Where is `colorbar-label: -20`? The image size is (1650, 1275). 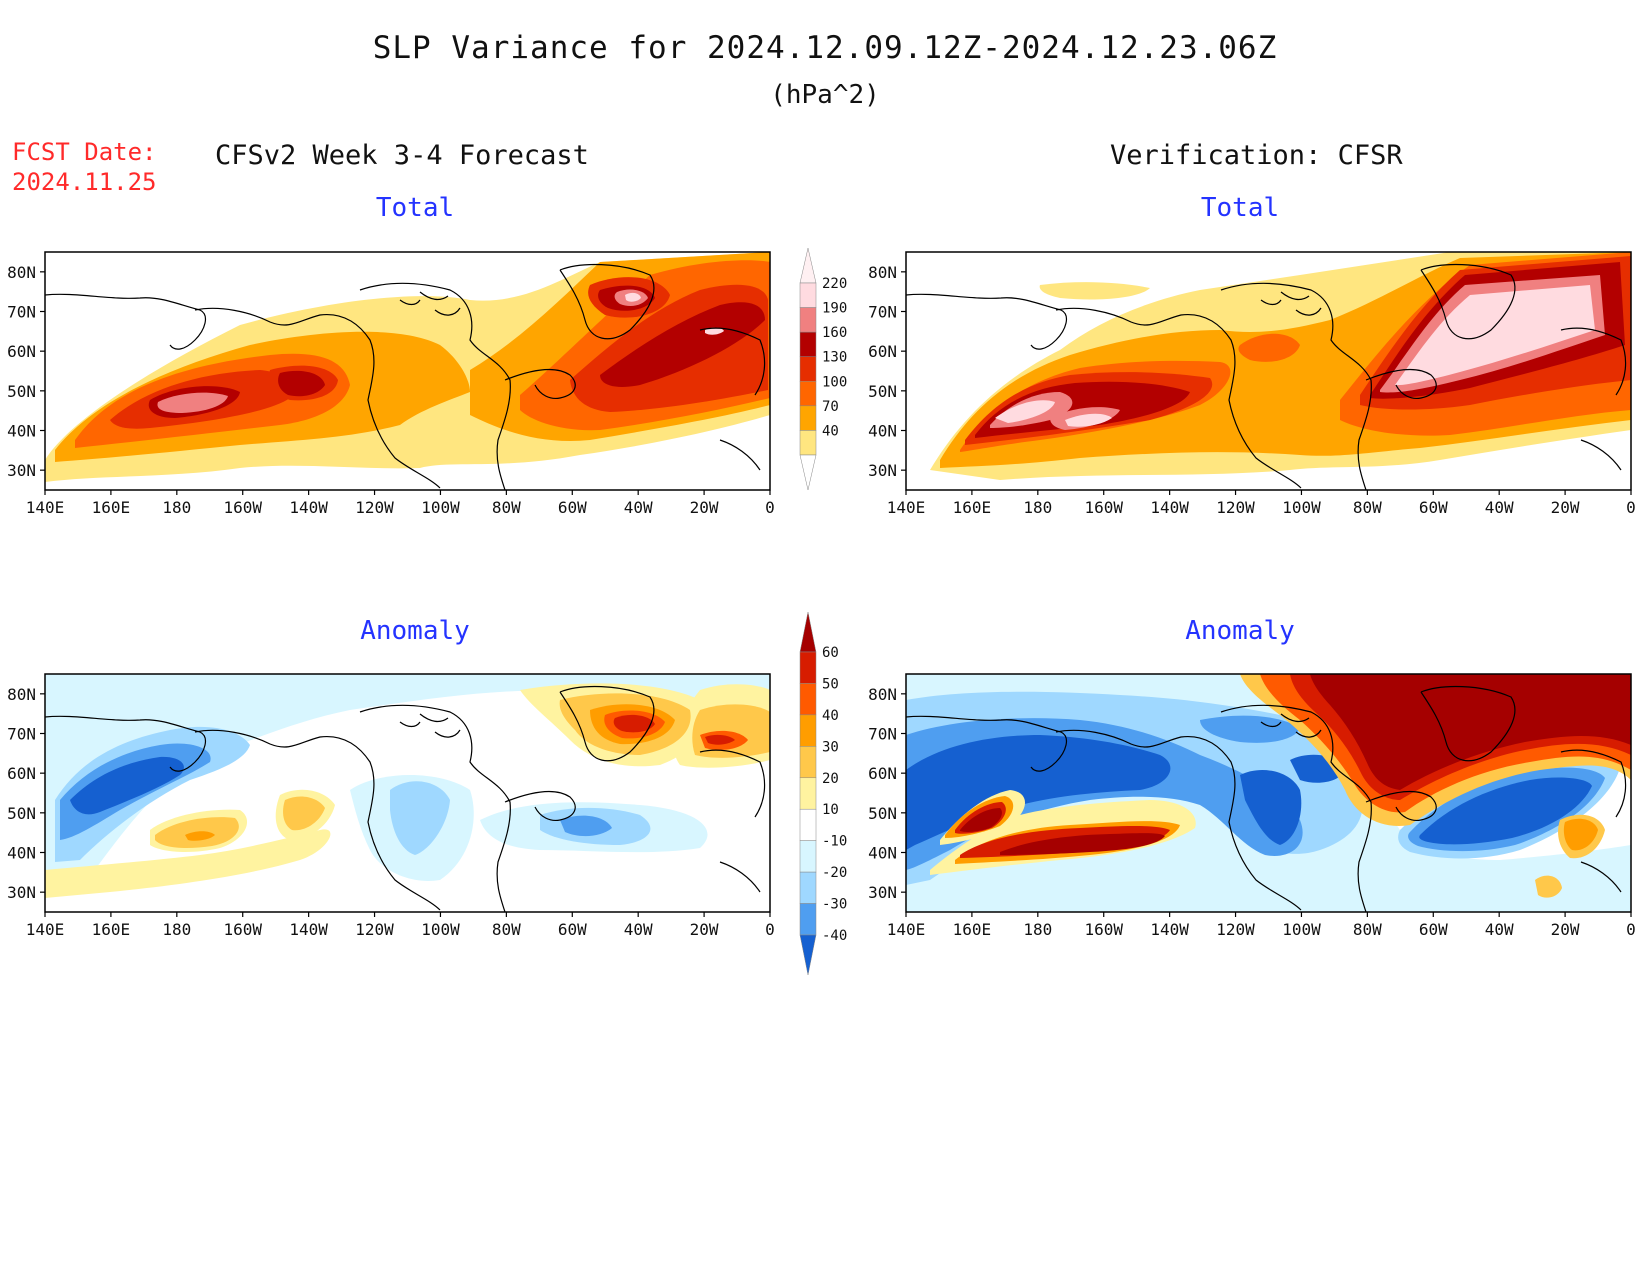
colorbar-label: -20 is located at coordinates (834, 873).